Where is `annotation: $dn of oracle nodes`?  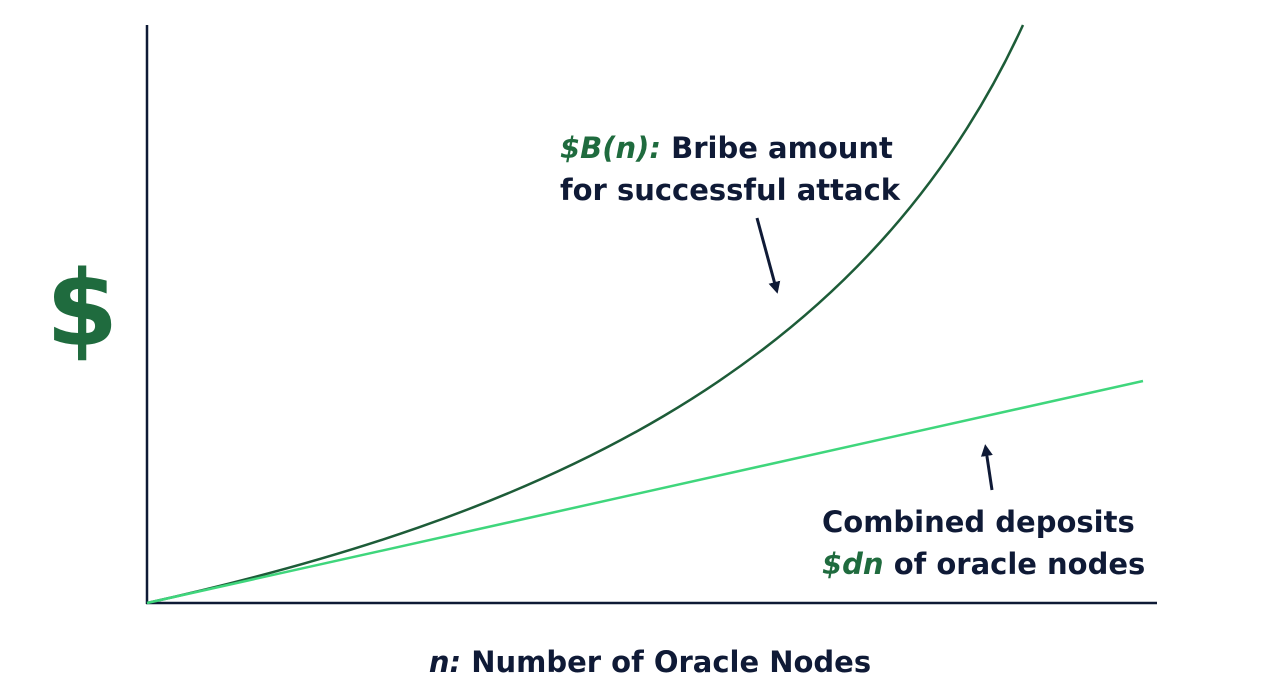
annotation: $dn of oracle nodes is located at coordinates (983, 564).